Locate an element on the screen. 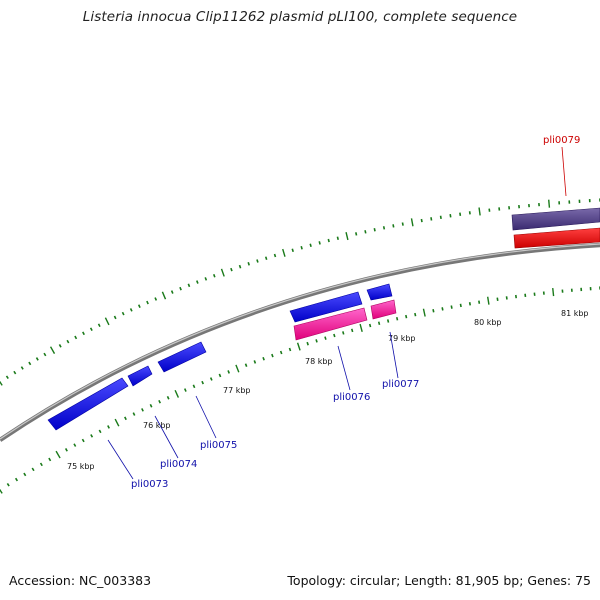 This screenshot has height=600, width=600. leader-pli0073 is located at coordinates (120, 459).